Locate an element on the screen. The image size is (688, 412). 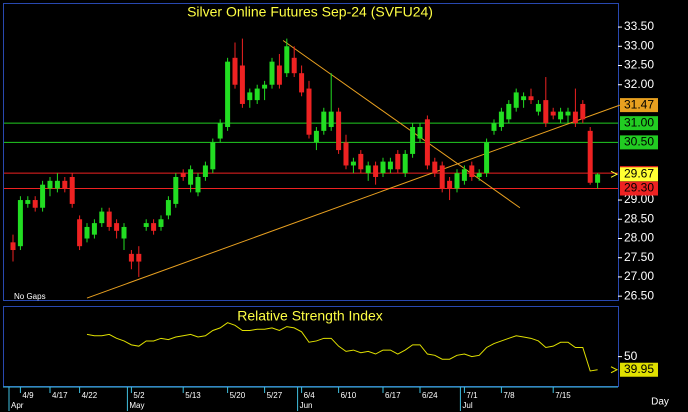
month-label: May is located at coordinates (136, 405).